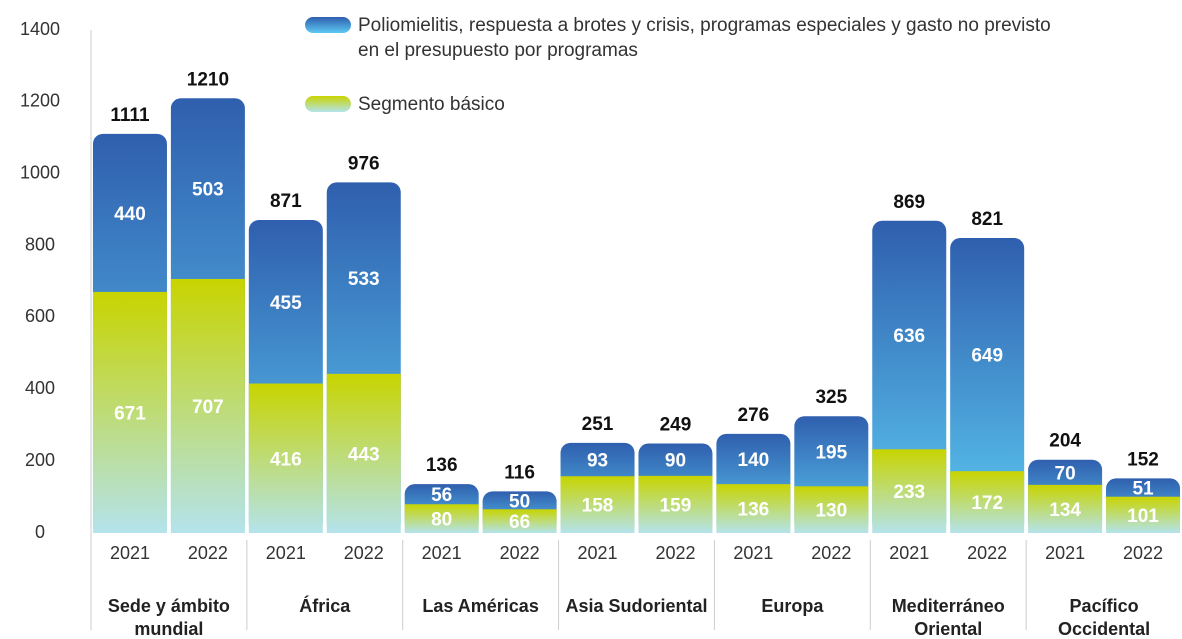 Image resolution: width=1182 pixels, height=639 pixels. I want to click on value-label: 416, so click(286, 459).